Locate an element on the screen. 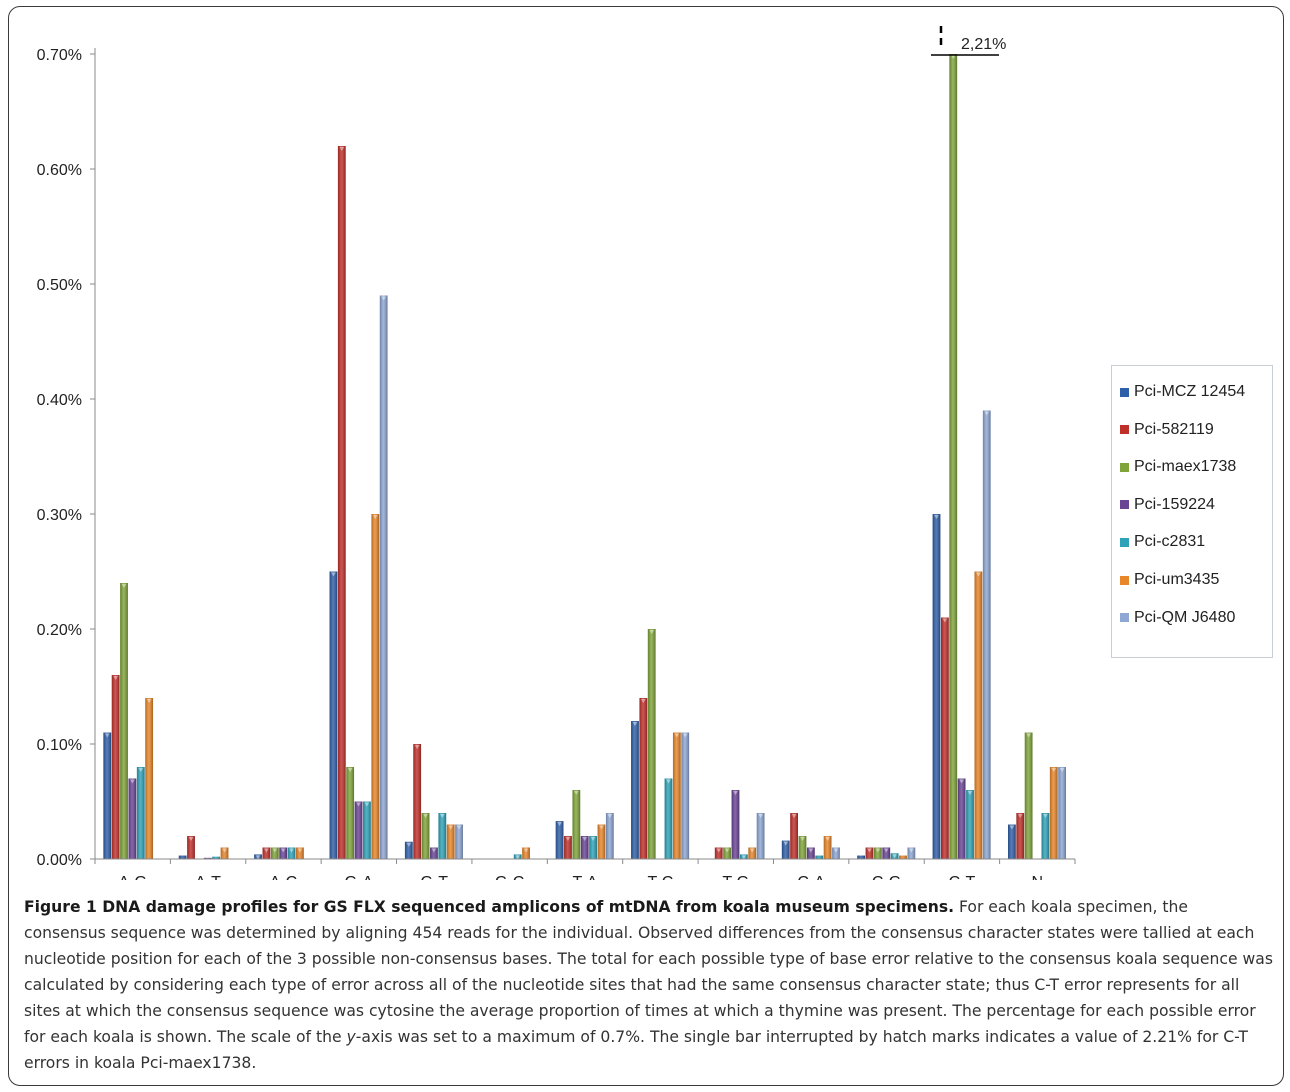  y-tick-label: 0.20% is located at coordinates (59, 630).